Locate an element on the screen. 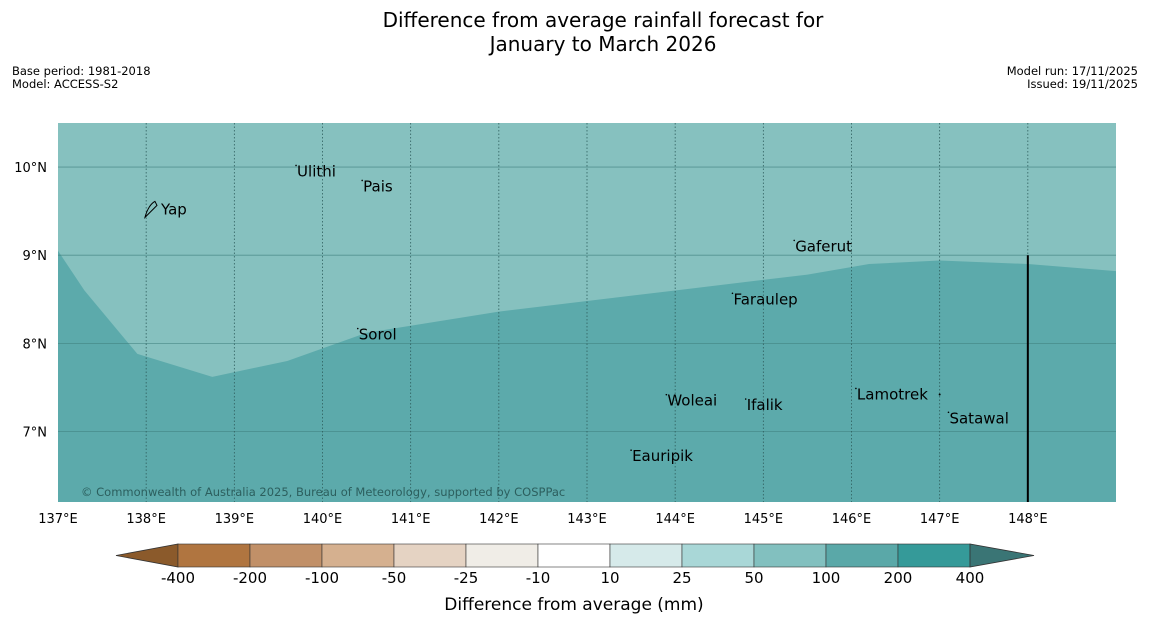 This screenshot has height=644, width=1150. place-label: Gaferut is located at coordinates (823, 246).